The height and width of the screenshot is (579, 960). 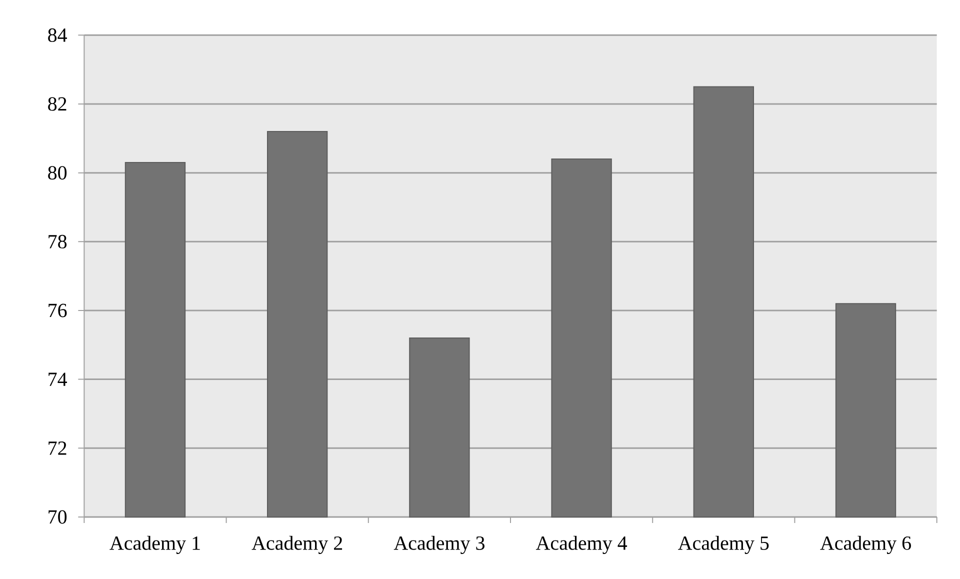 What do you see at coordinates (57, 173) in the screenshot?
I see `y-tick-label: 80` at bounding box center [57, 173].